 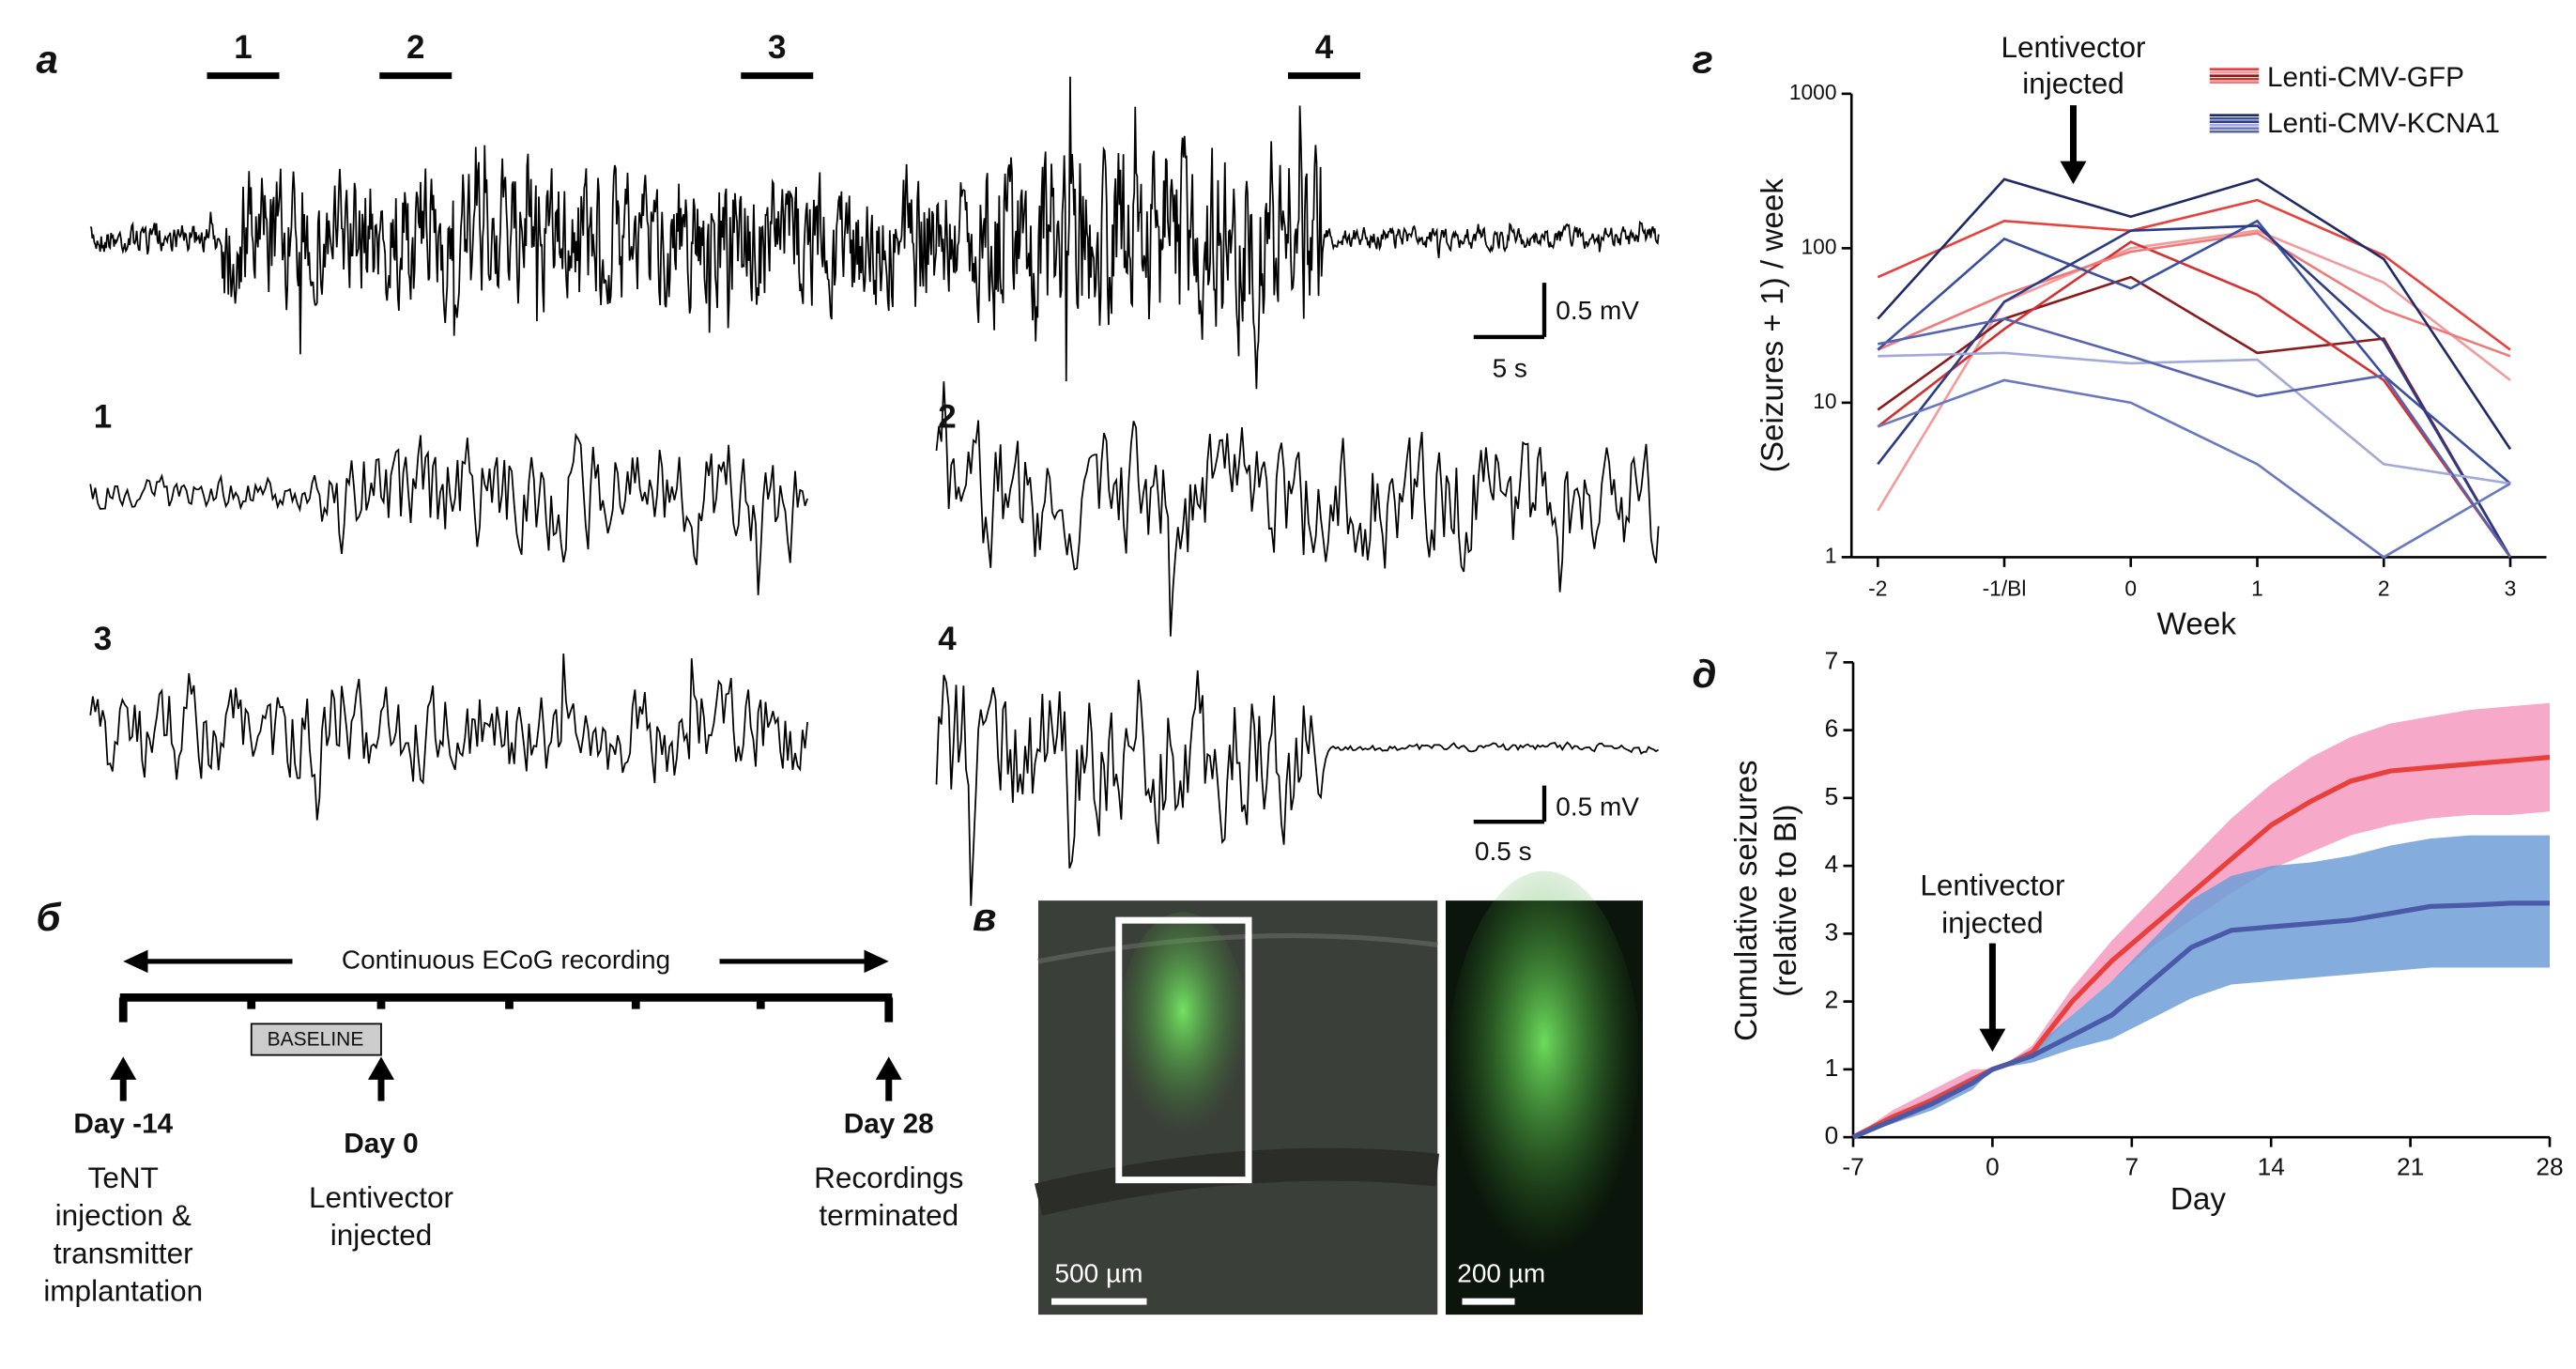 What do you see at coordinates (2199, 1199) in the screenshot?
I see `x-axis-label: Day` at bounding box center [2199, 1199].